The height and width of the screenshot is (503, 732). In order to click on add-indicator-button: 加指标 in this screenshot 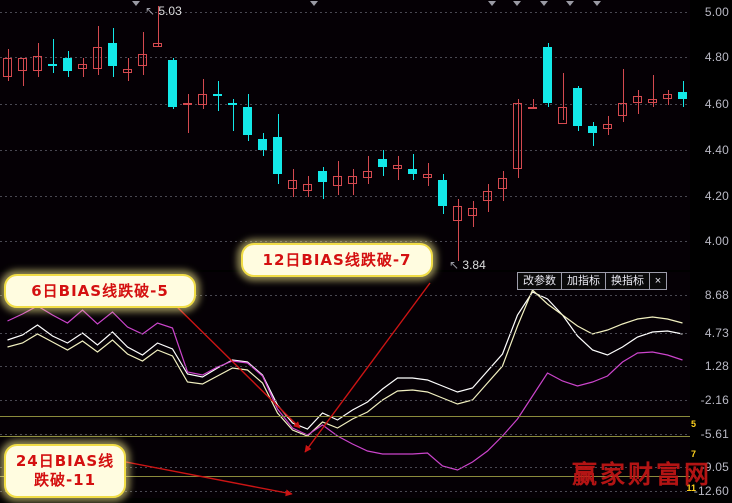, I will do `click(583, 281)`.